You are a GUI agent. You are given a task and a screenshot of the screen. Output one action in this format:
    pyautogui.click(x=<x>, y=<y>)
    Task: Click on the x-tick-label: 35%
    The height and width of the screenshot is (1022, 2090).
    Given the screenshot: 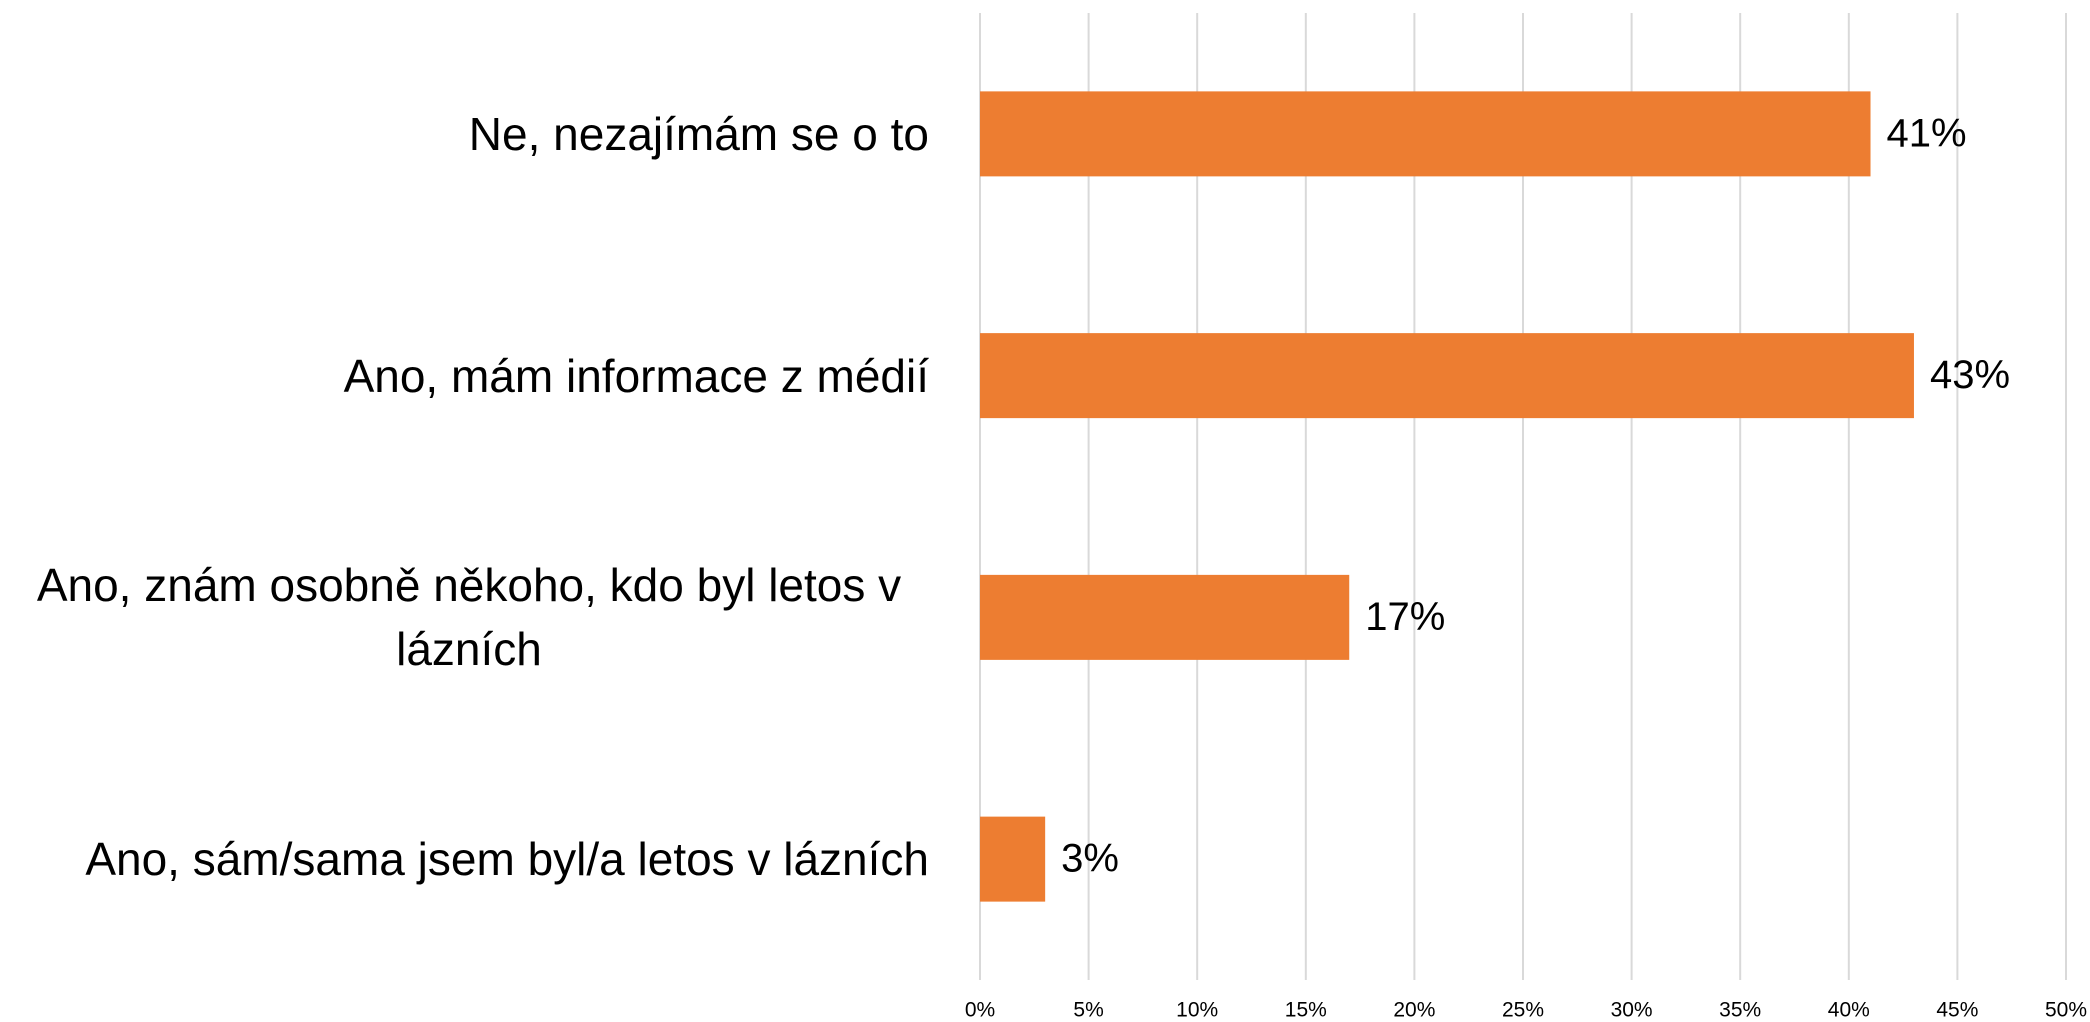 What is the action you would take?
    pyautogui.click(x=1740, y=1010)
    